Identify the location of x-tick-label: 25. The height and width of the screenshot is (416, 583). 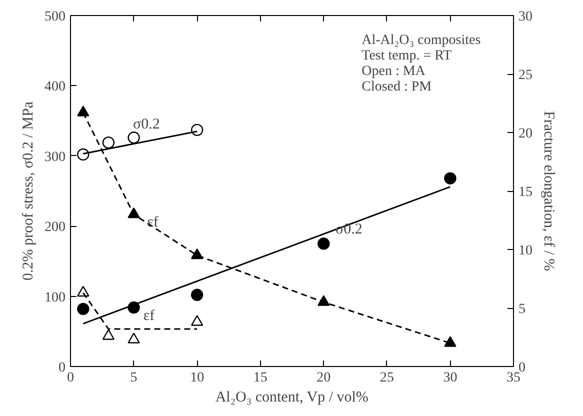
(387, 378).